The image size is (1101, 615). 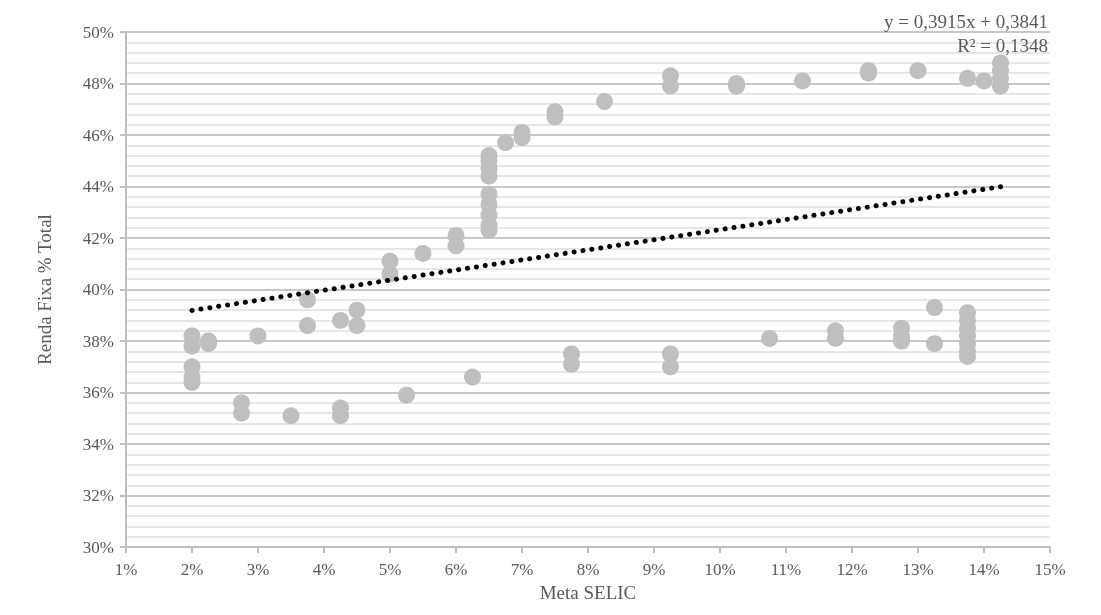 What do you see at coordinates (390, 570) in the screenshot?
I see `x-tick-label: 5%` at bounding box center [390, 570].